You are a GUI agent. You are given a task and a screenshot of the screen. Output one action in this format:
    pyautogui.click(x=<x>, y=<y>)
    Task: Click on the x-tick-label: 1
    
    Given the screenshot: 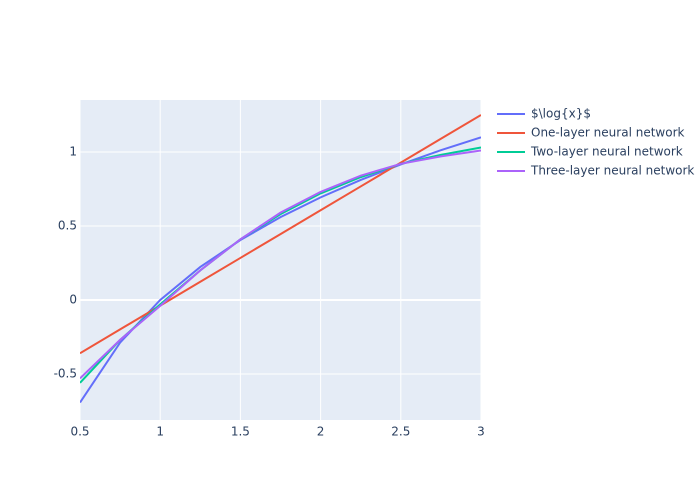 What is the action you would take?
    pyautogui.click(x=160, y=432)
    